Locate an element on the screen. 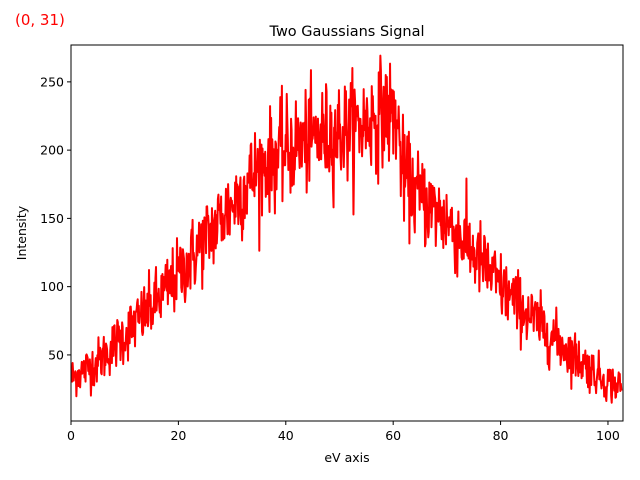  y-axis-label: Intensity is located at coordinates (21, 232).